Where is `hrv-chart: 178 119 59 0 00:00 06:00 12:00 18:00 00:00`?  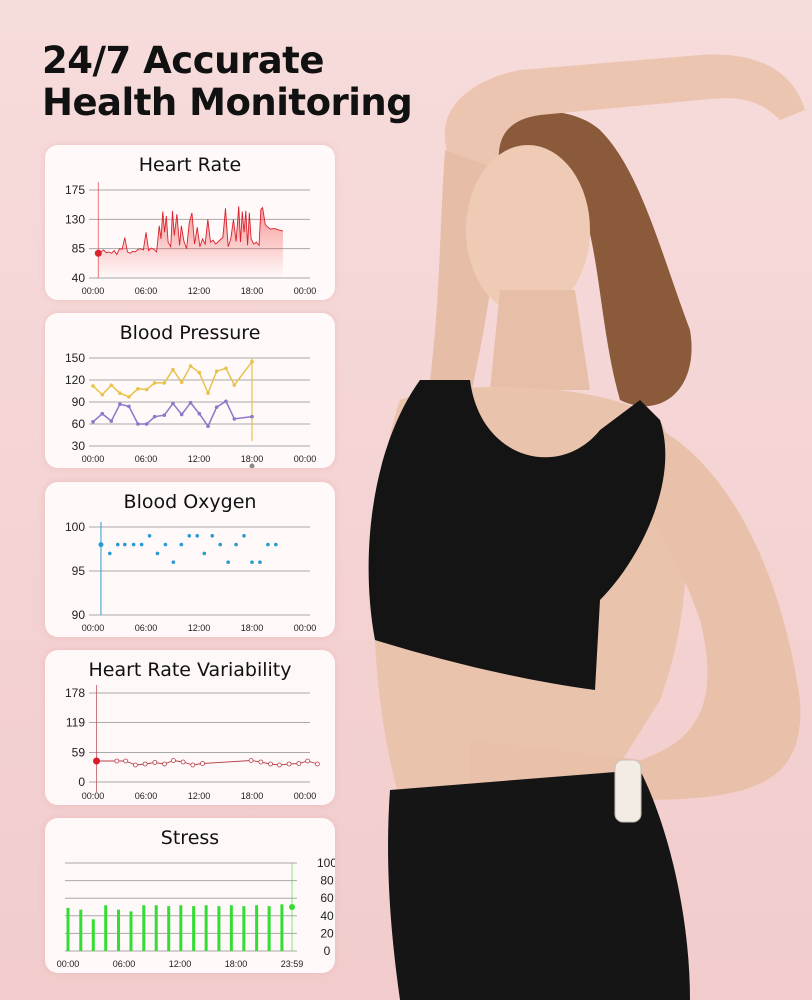 hrv-chart: 178 119 59 0 00:00 06:00 12:00 18:00 00:00 is located at coordinates (192, 743).